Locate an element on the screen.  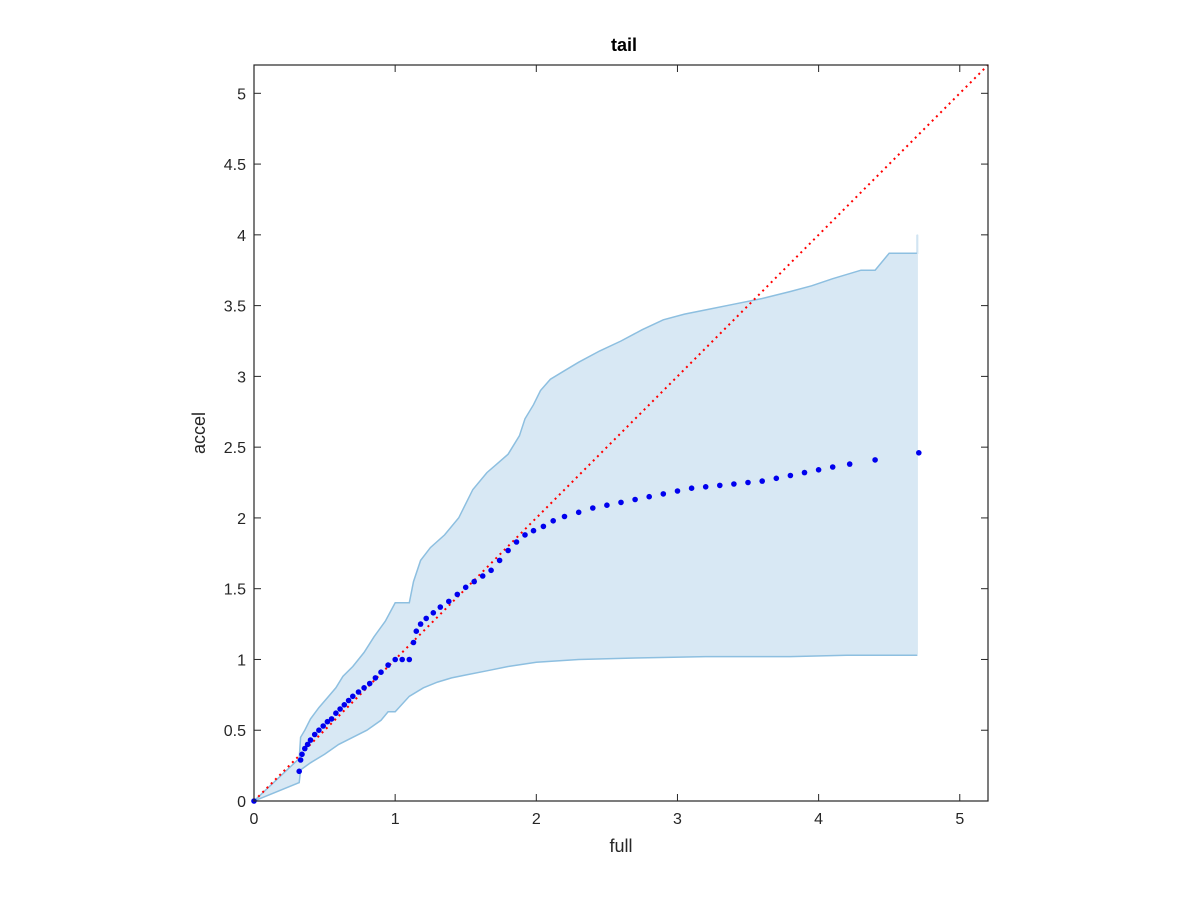
y-tick-label: 4.5 is located at coordinates (235, 165).